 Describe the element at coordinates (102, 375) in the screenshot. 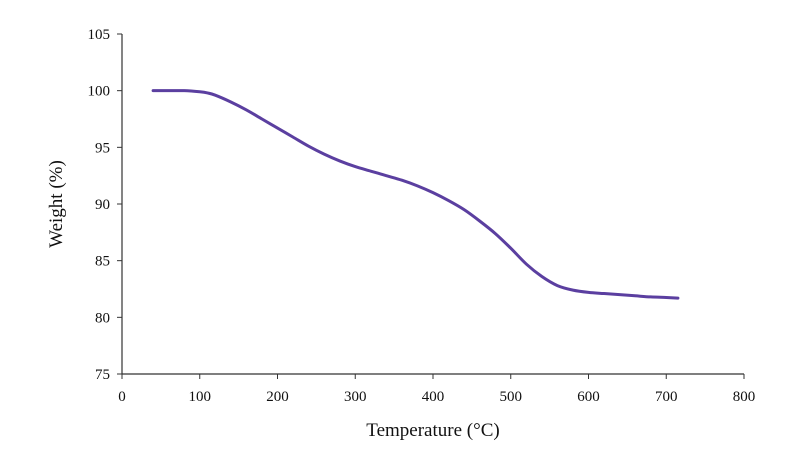

I see `y-tick-label: 75` at that location.